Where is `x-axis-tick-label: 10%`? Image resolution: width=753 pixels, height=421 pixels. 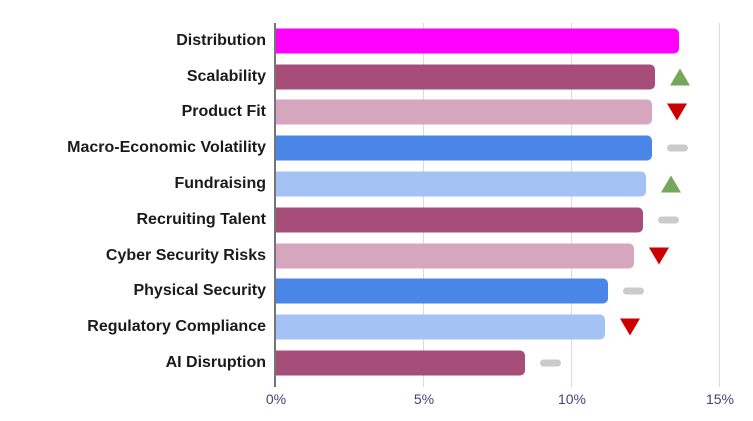 x-axis-tick-label: 10% is located at coordinates (572, 399).